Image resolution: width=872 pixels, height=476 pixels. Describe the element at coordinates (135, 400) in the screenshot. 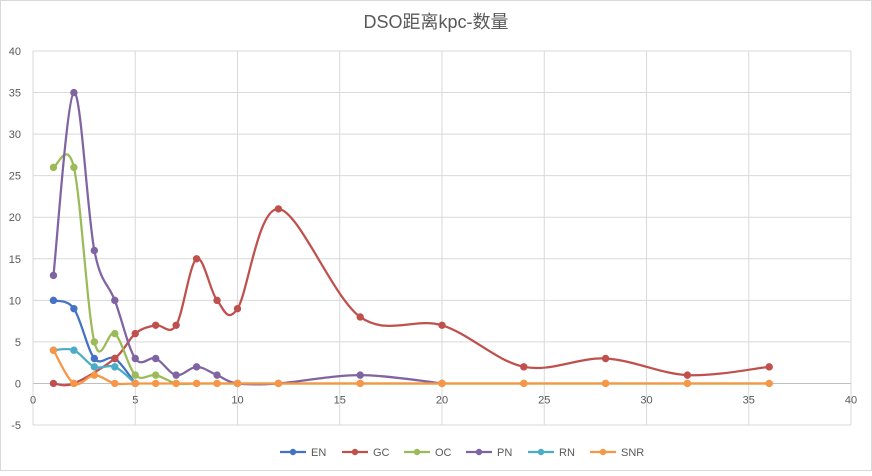

I see `x-tick-label: 5` at that location.